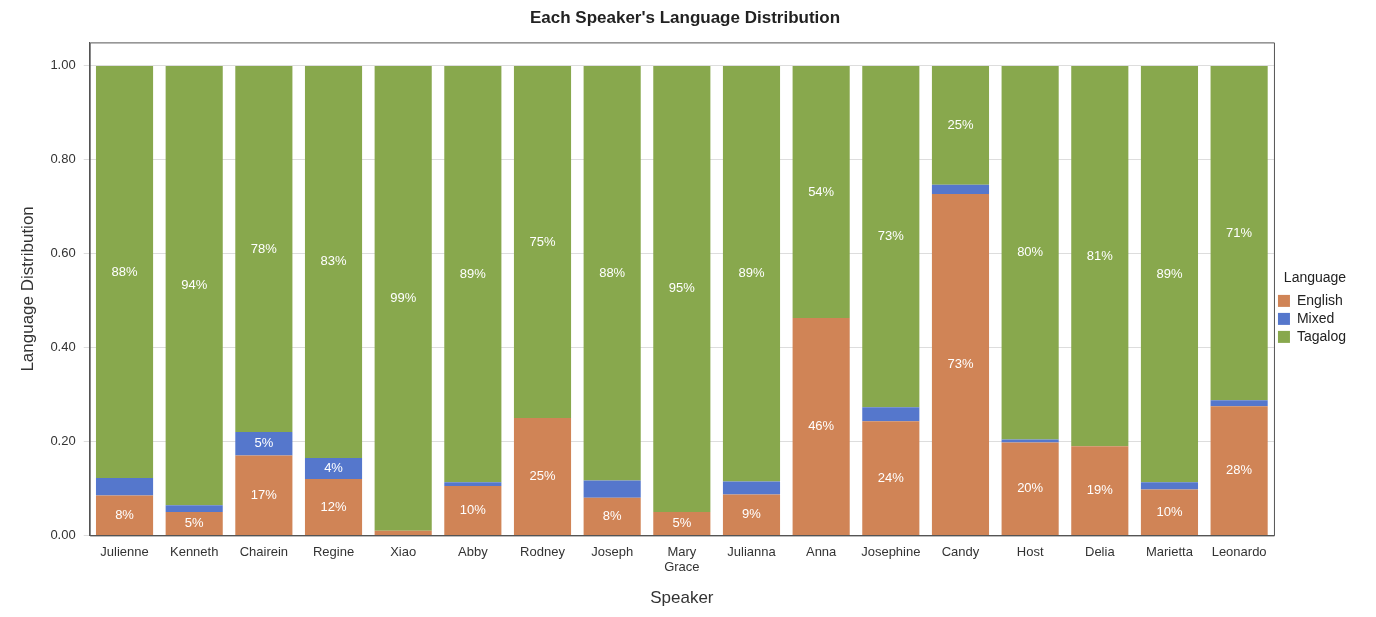 The width and height of the screenshot is (1376, 617). What do you see at coordinates (1100, 551) in the screenshot?
I see `x-tick-label: Delia` at bounding box center [1100, 551].